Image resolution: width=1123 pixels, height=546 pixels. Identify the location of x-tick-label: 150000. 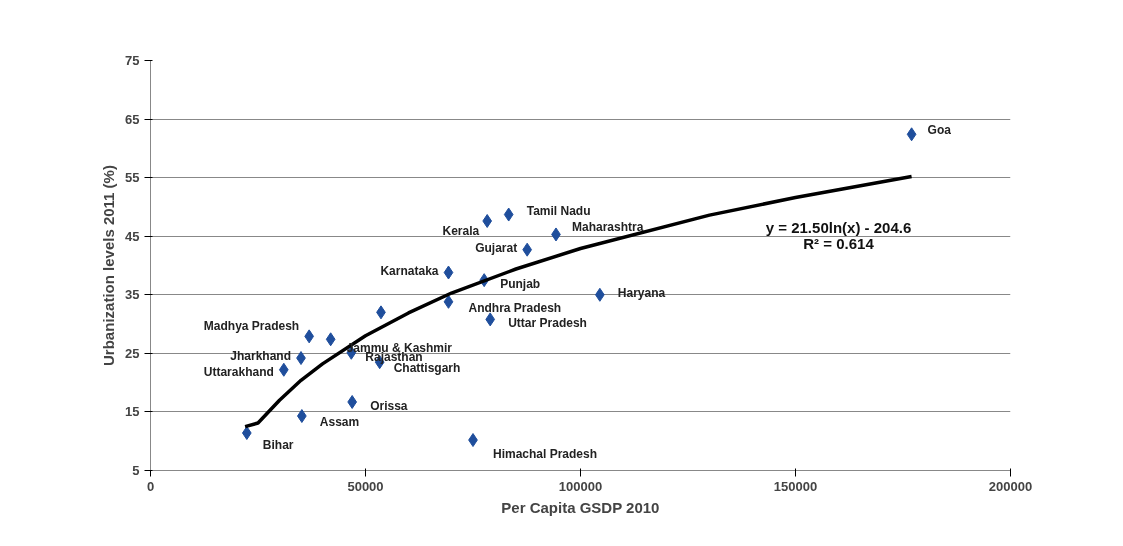
(795, 486).